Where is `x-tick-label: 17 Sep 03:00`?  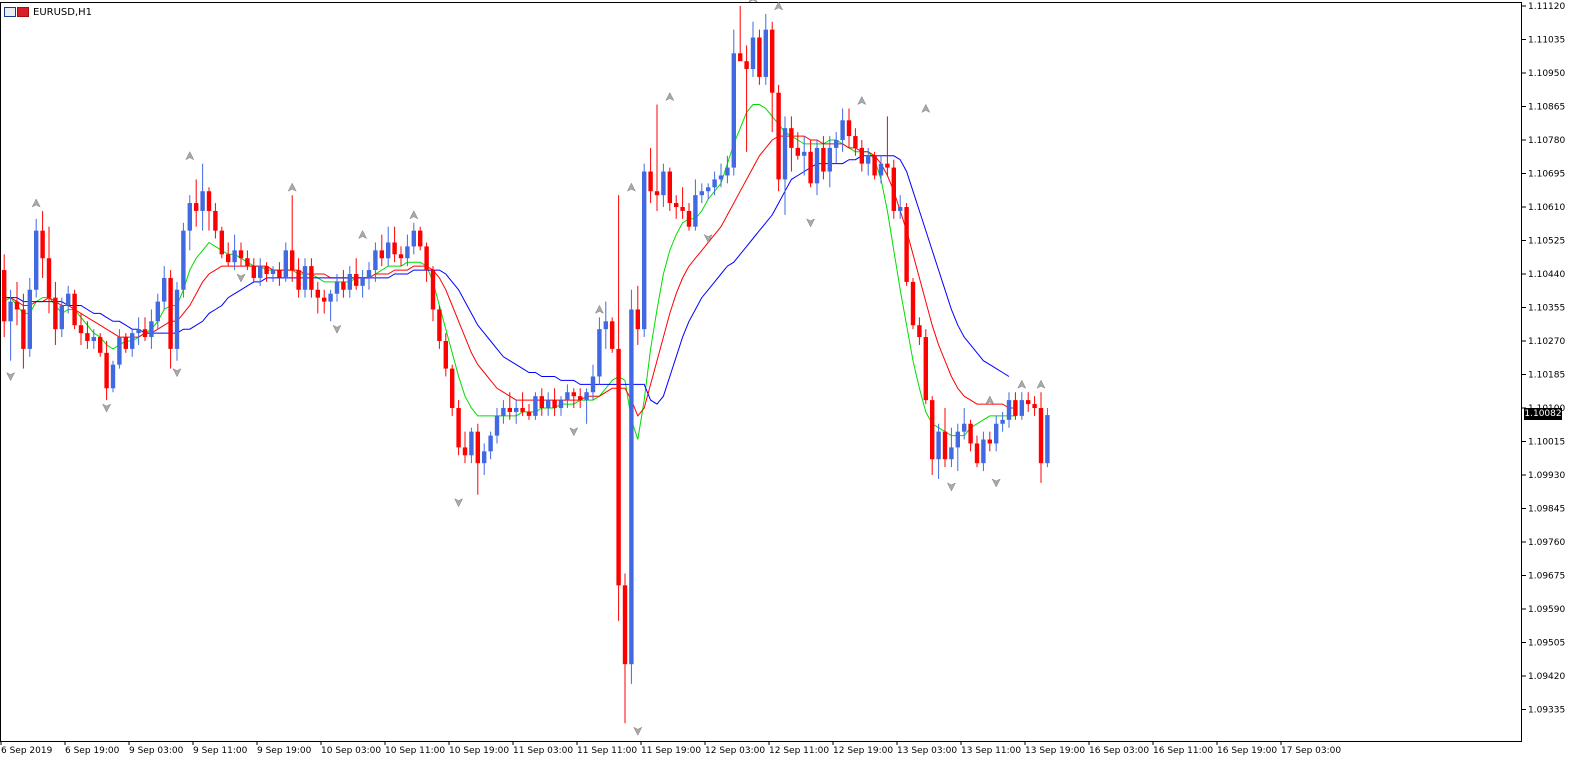
x-tick-label: 17 Sep 03:00 is located at coordinates (1311, 751).